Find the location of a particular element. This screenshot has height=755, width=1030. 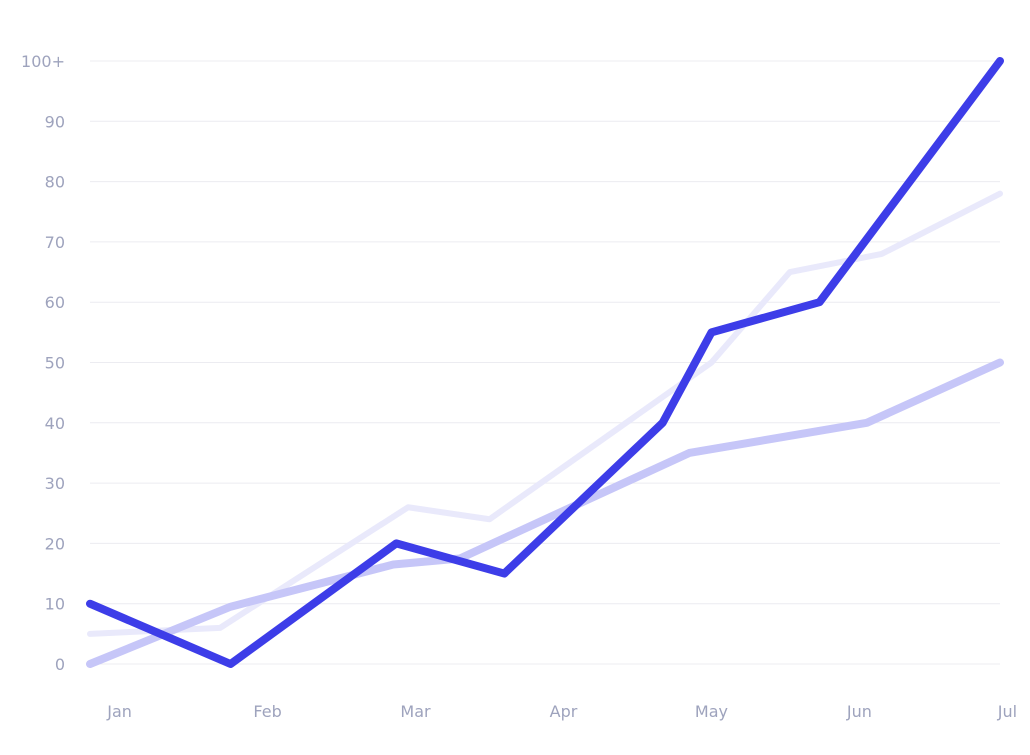

x-tick-label: Apr is located at coordinates (564, 711).